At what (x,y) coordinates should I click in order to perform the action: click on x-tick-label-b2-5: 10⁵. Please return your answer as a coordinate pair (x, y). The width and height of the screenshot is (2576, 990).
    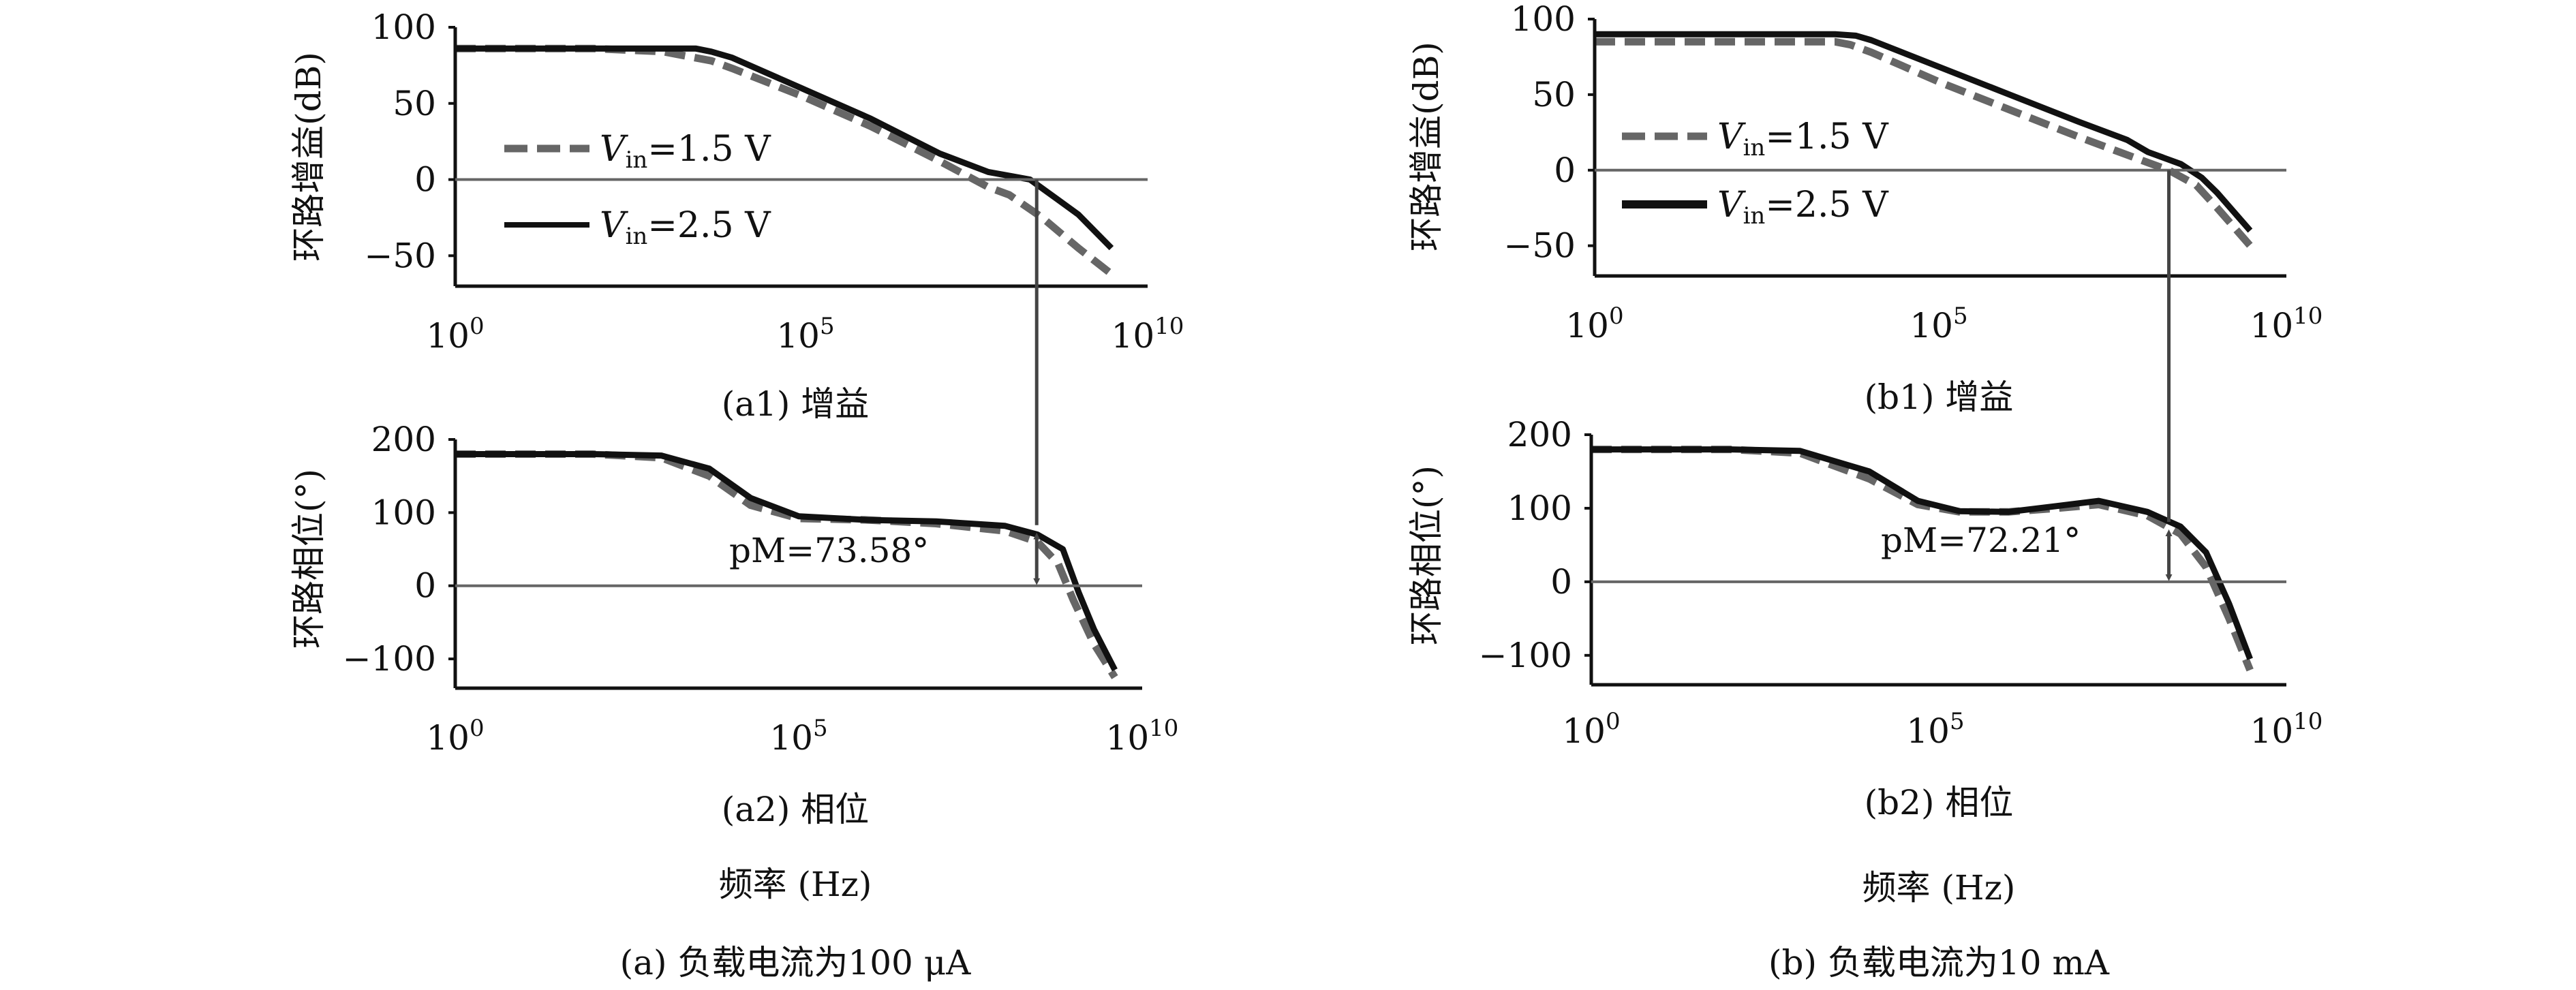
    Looking at the image, I should click on (1935, 729).